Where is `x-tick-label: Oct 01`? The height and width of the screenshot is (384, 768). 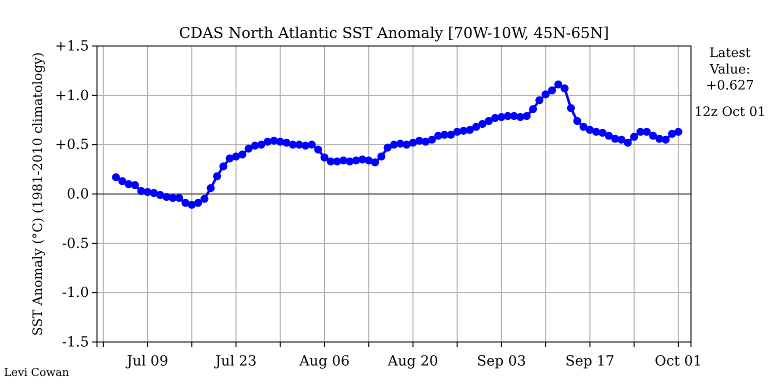
x-tick-label: Oct 01 is located at coordinates (678, 361).